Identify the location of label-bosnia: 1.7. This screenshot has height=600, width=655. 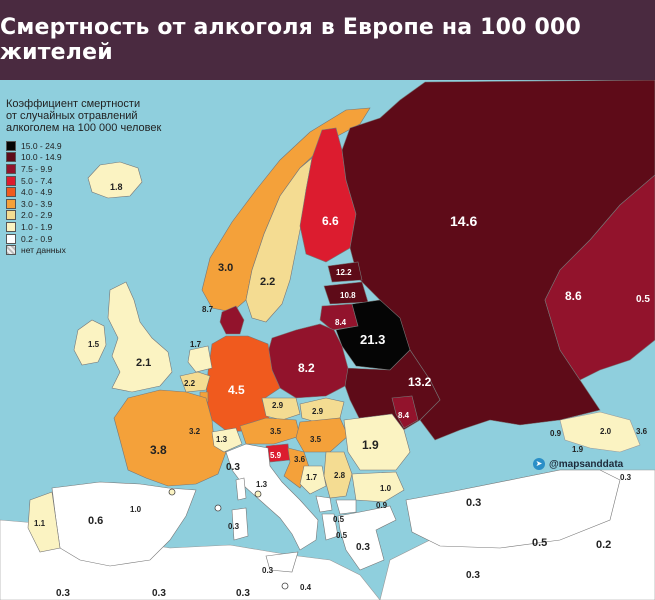
(312, 477).